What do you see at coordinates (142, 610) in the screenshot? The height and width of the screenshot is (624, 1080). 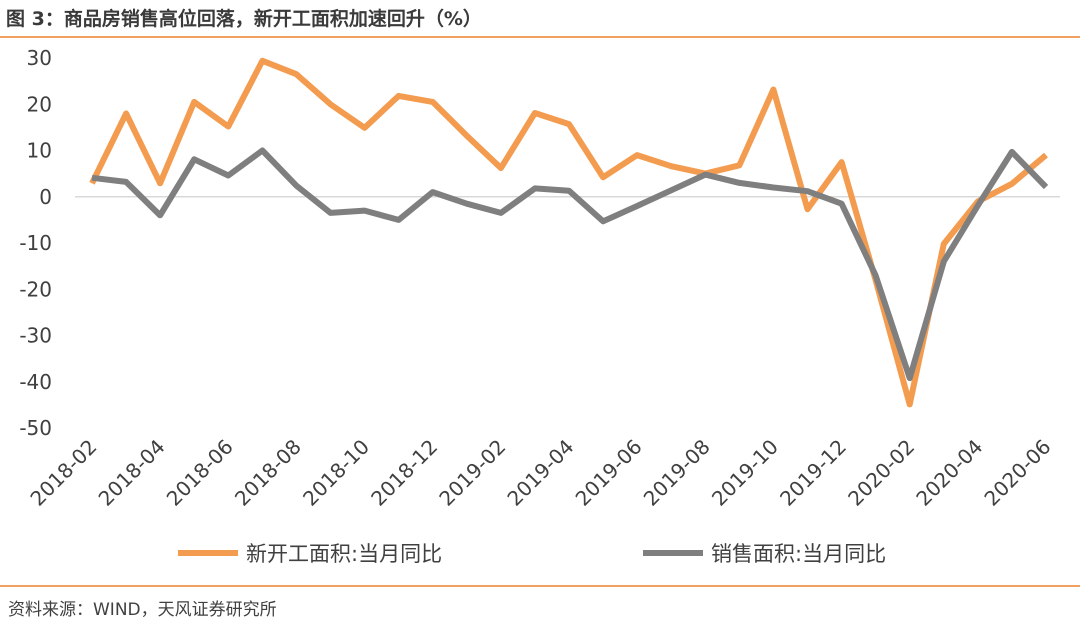 I see `source-note: 资料来源：WIND，天风证券研究所` at bounding box center [142, 610].